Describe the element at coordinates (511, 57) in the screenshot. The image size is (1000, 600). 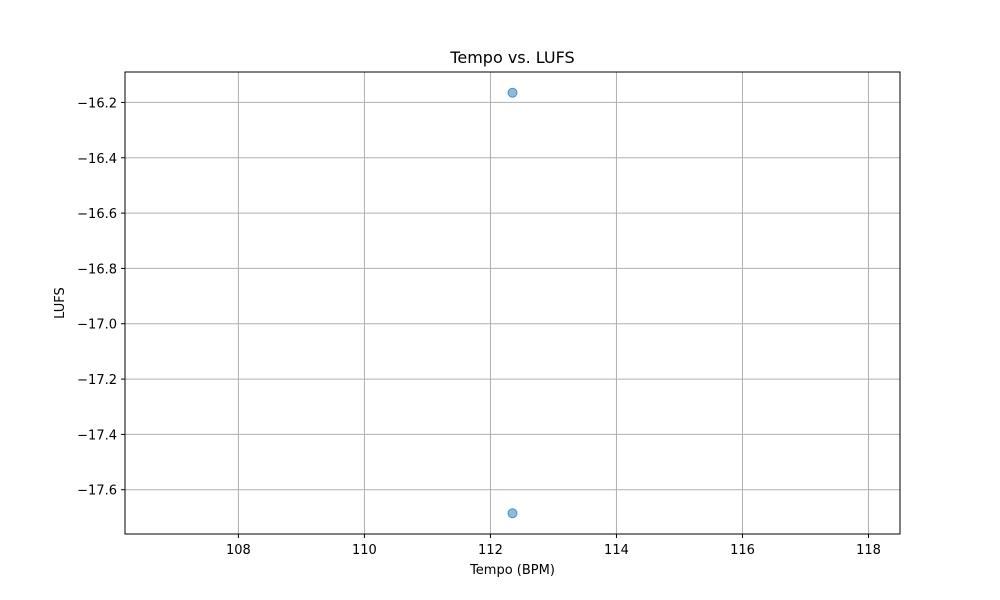
I see `chart-title: Tempo vs. LUFS` at that location.